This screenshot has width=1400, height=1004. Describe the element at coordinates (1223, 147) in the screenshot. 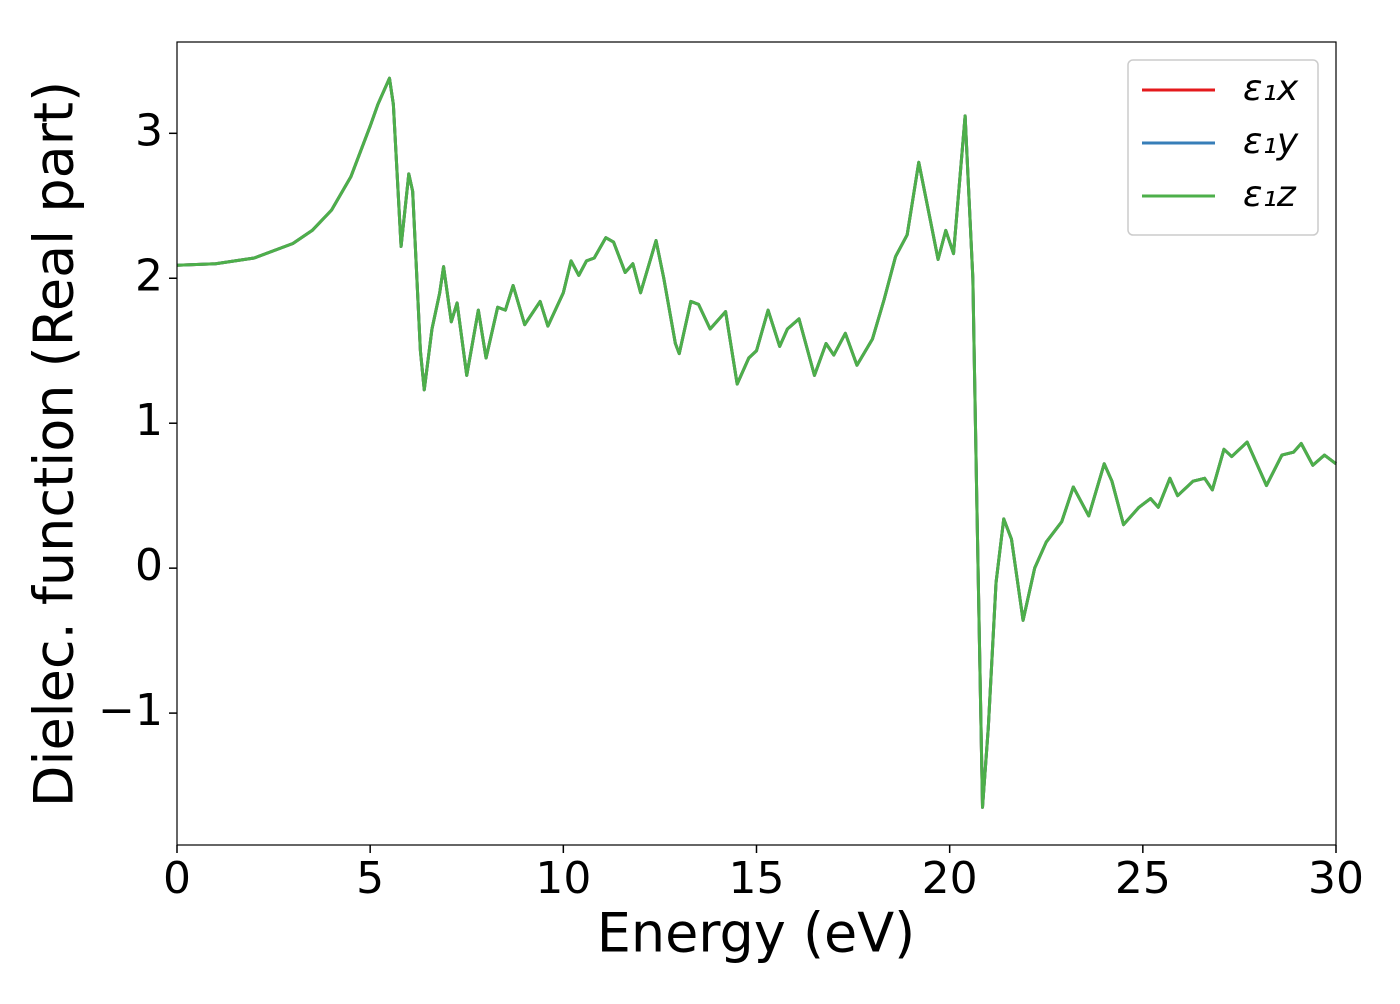

I see `legend-box` at that location.